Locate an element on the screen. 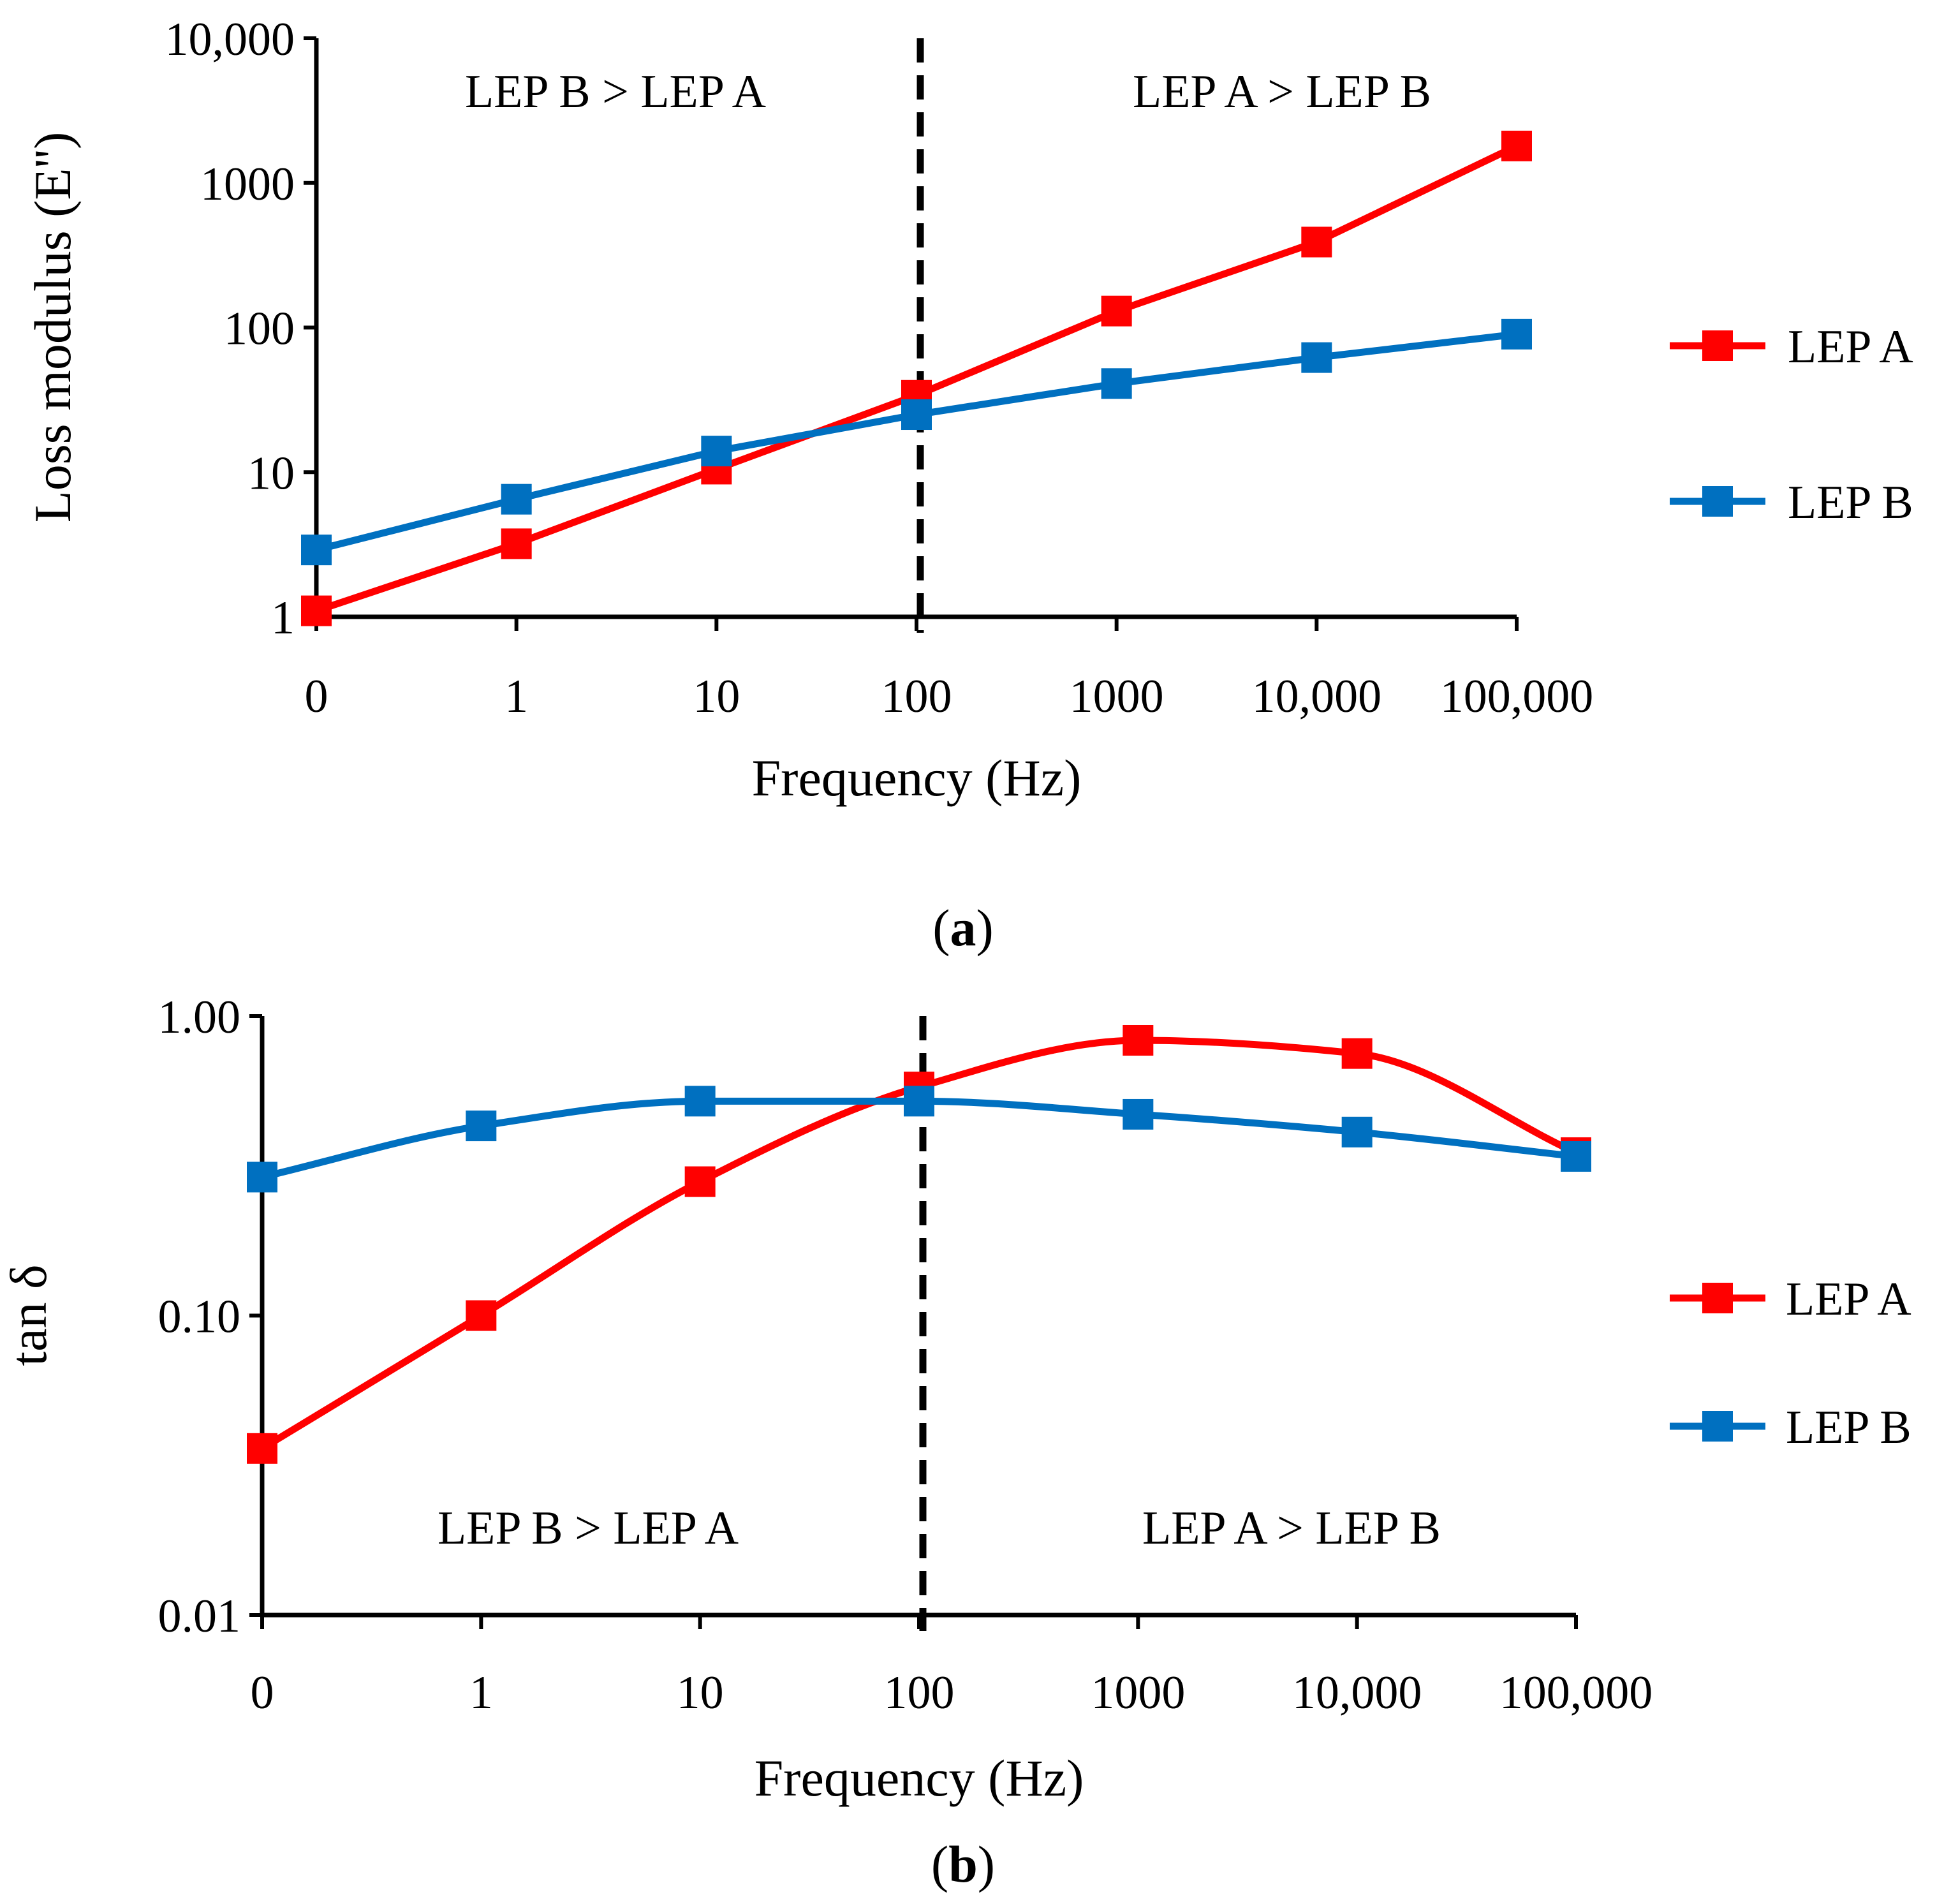 The height and width of the screenshot is (1904, 1951). series-line is located at coordinates (916, 442).